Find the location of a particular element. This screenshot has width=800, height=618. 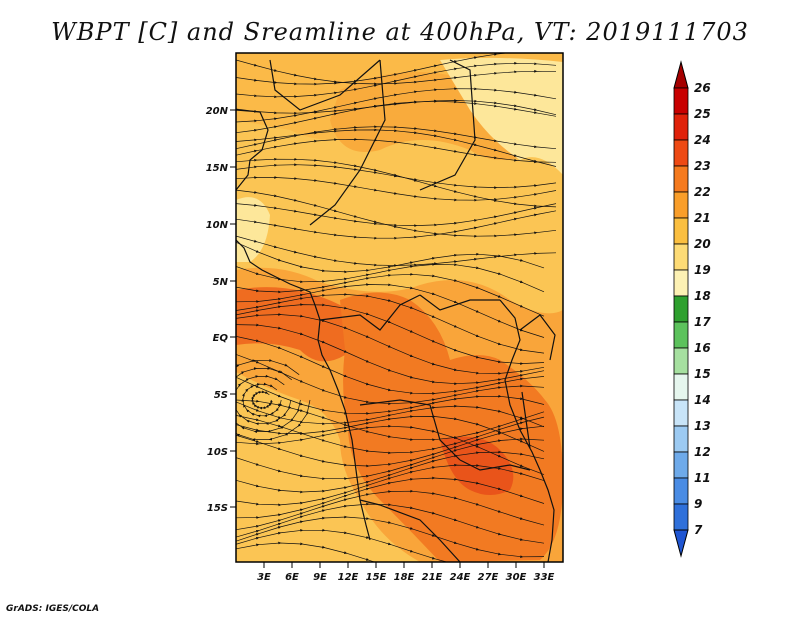

colorbar-label: 9 is located at coordinates (698, 504).